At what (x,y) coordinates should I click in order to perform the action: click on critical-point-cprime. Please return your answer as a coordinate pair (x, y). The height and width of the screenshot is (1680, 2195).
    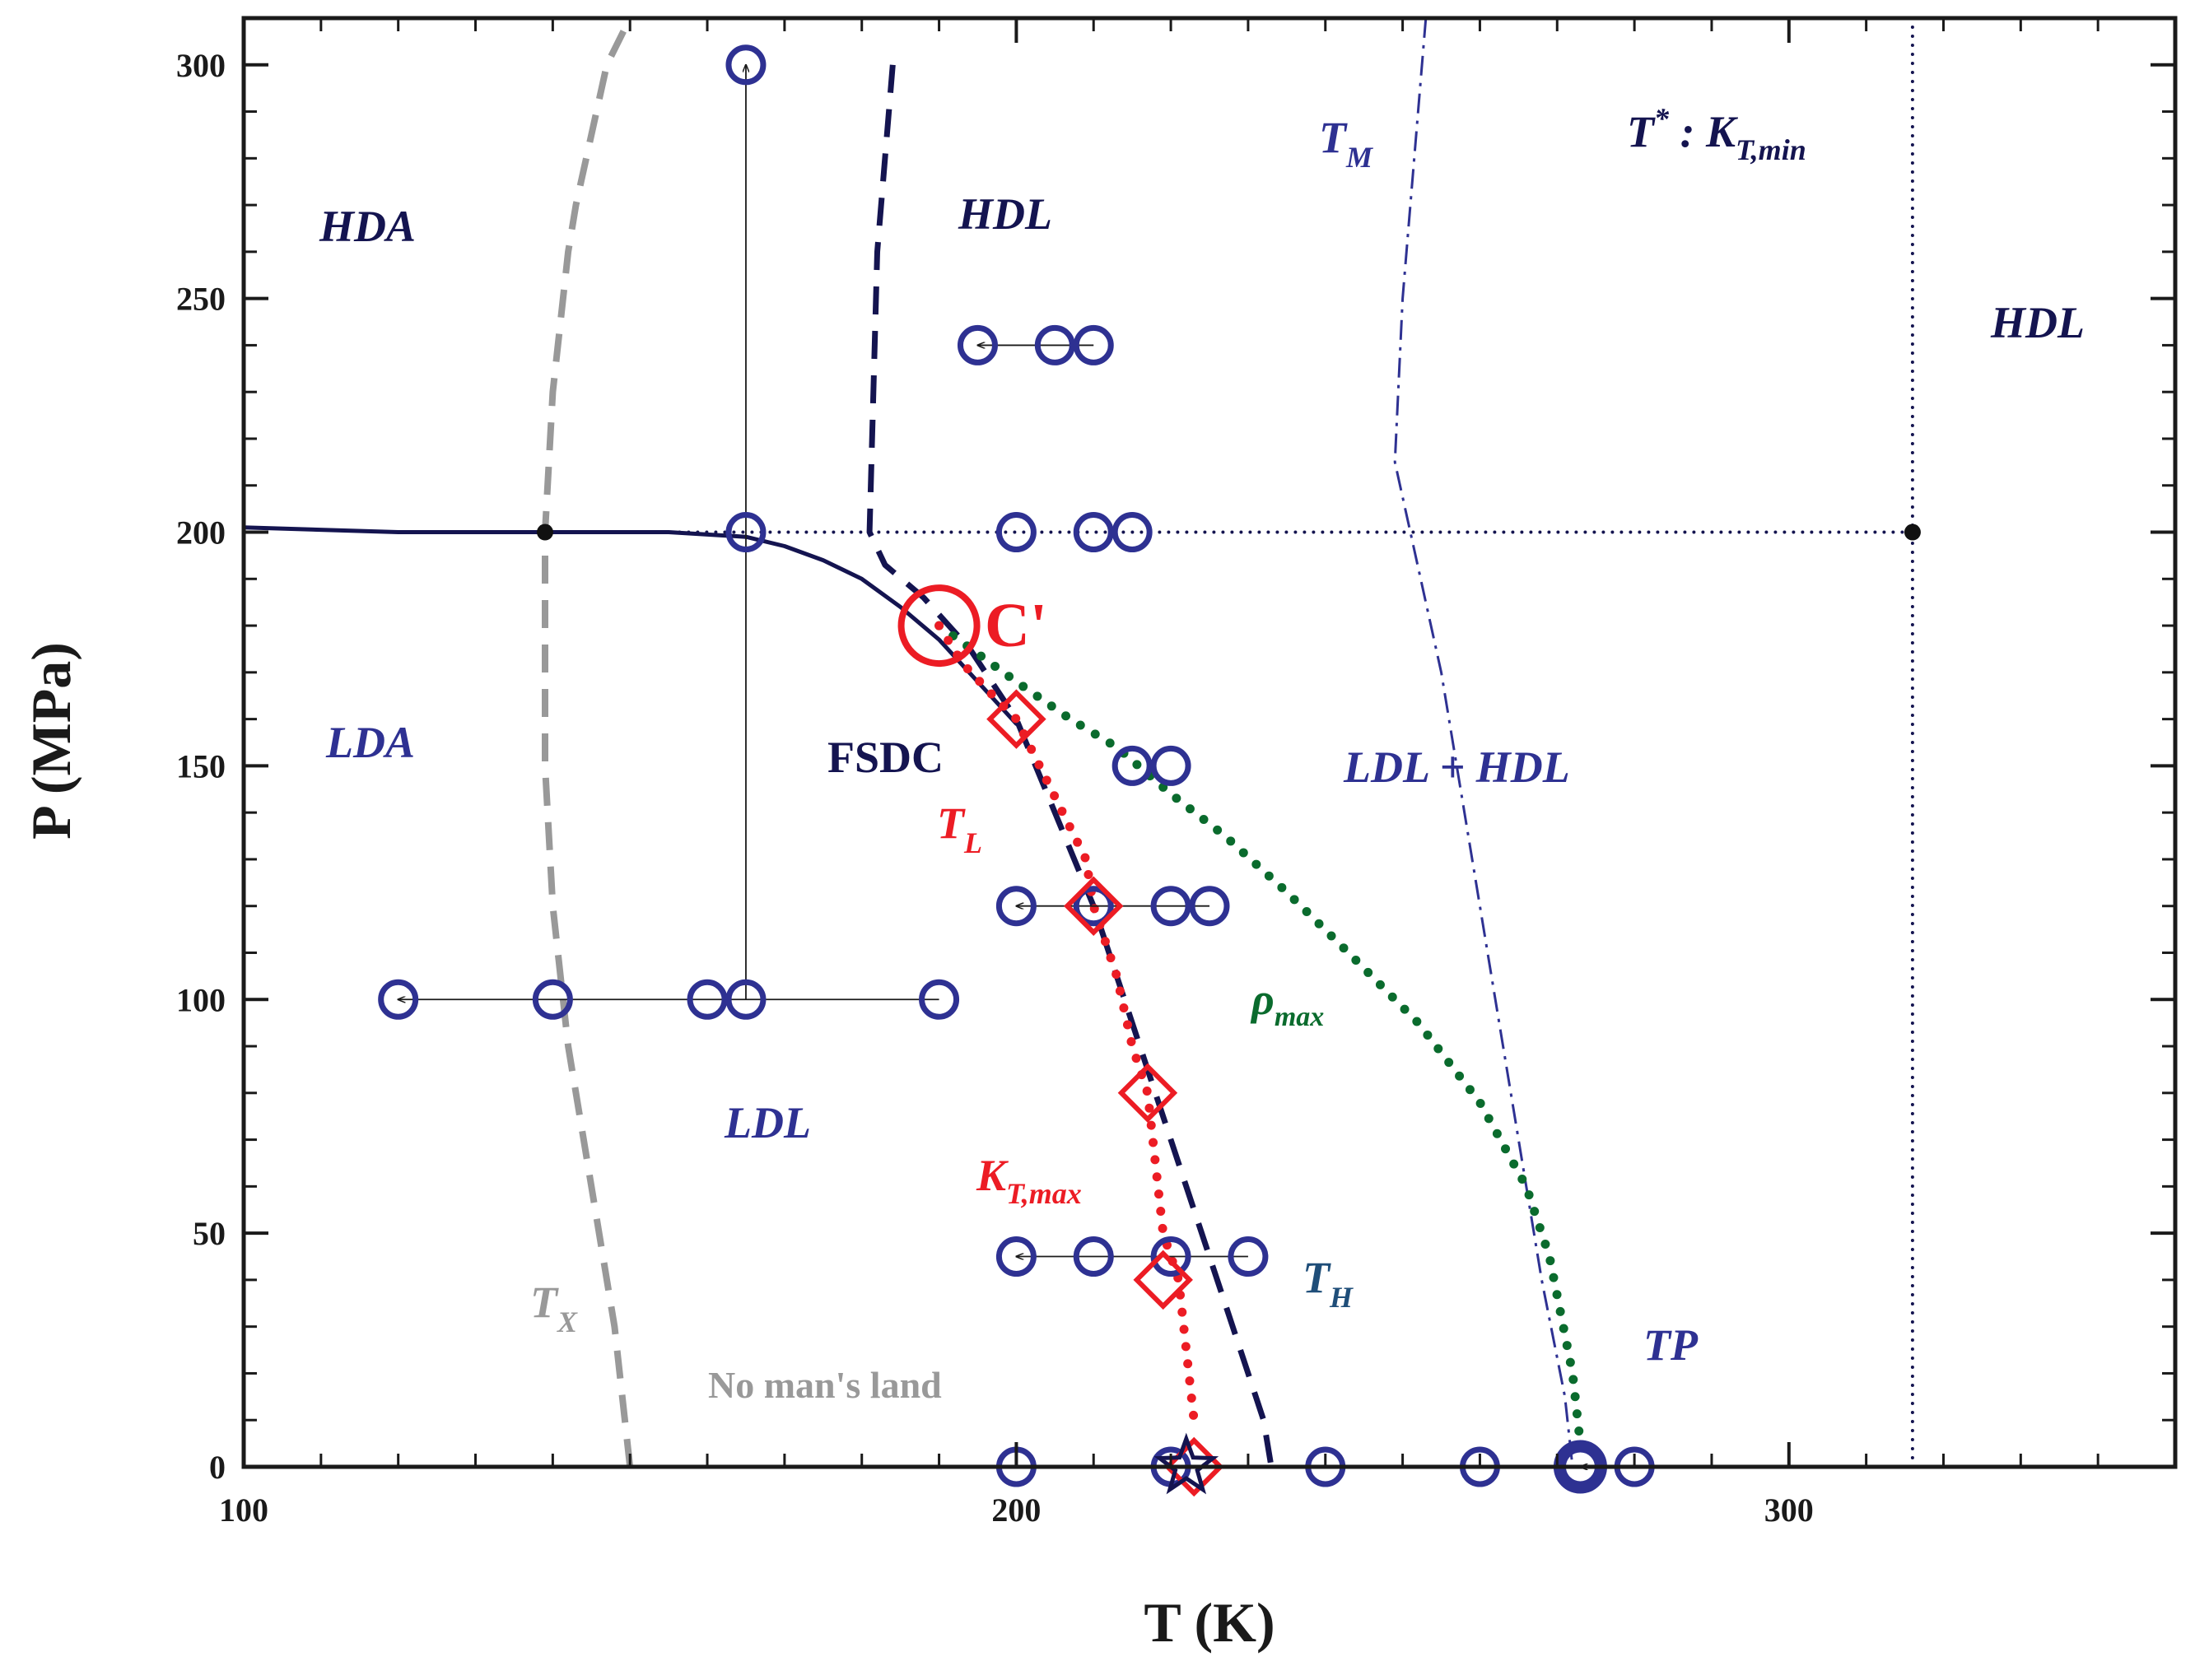
    Looking at the image, I should click on (939, 626).